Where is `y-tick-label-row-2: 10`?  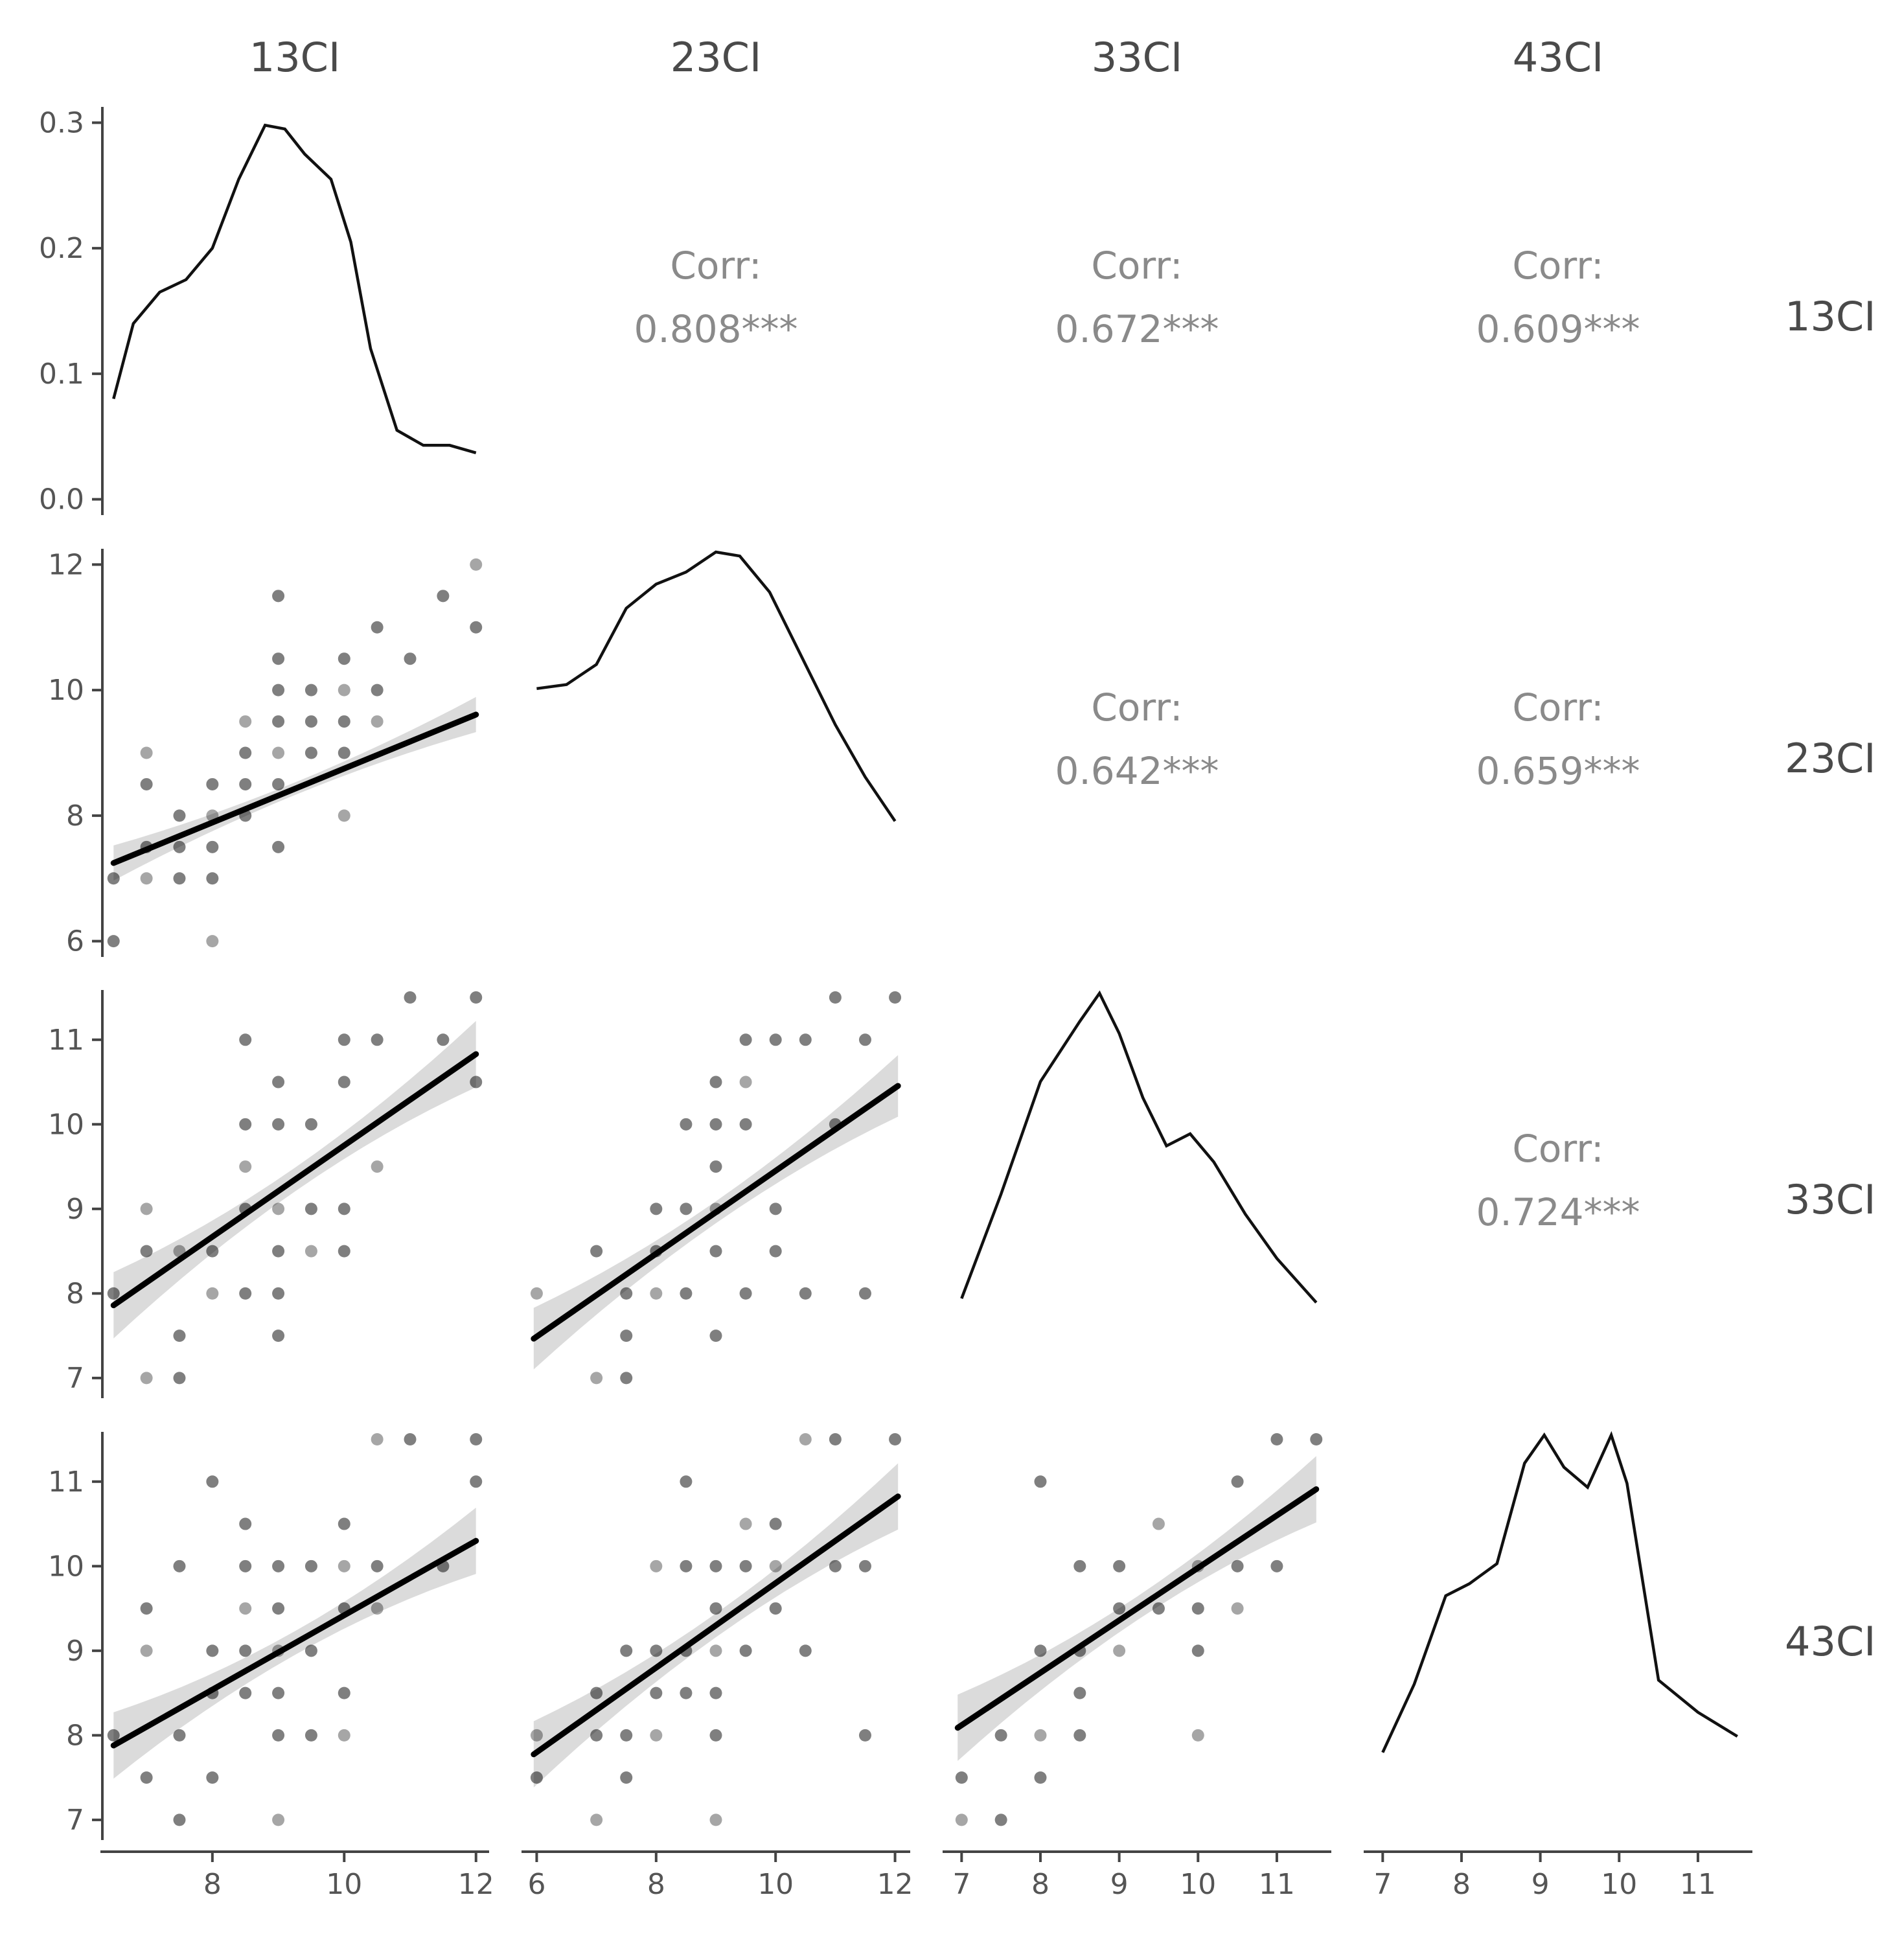 y-tick-label-row-2: 10 is located at coordinates (66, 1124).